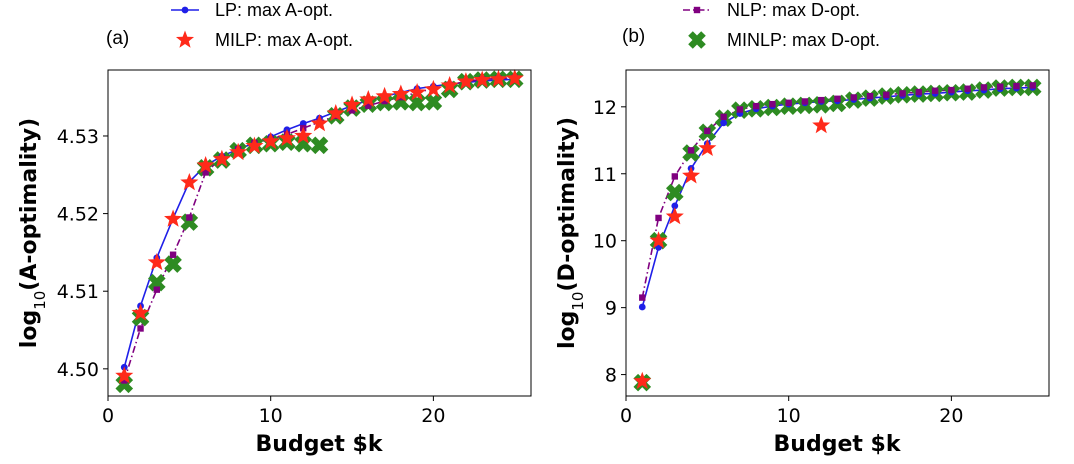 This screenshot has width=1074, height=464. What do you see at coordinates (78, 137) in the screenshot?
I see `y-tick-label-a-3: 4.53` at bounding box center [78, 137].